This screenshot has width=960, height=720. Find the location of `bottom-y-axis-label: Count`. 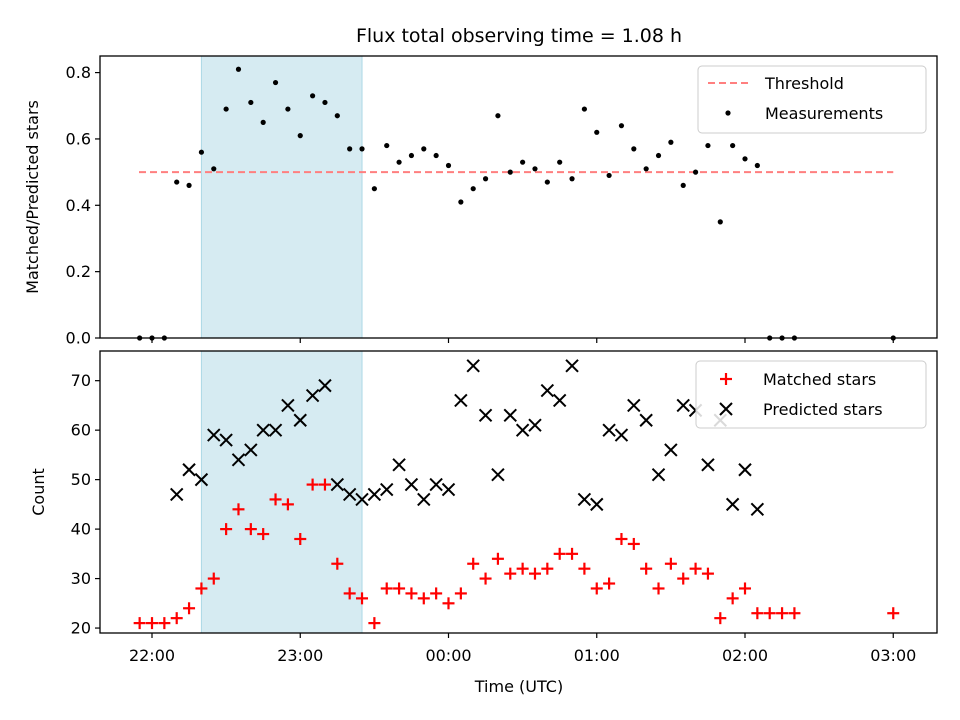

bottom-y-axis-label: Count is located at coordinates (38, 492).